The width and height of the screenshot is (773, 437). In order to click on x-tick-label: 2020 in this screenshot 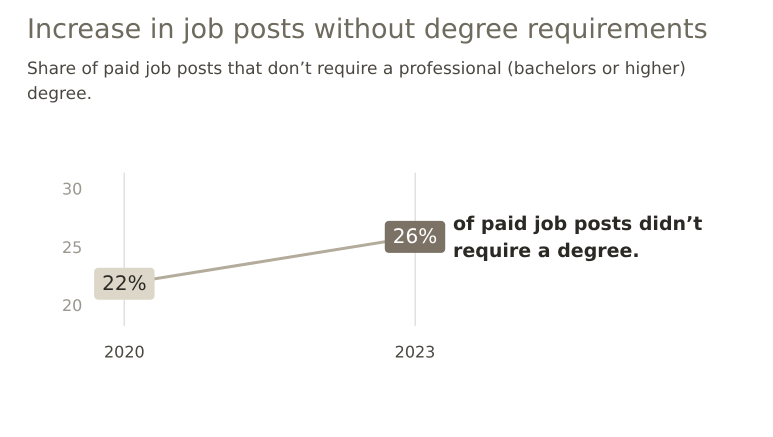, I will do `click(124, 352)`.